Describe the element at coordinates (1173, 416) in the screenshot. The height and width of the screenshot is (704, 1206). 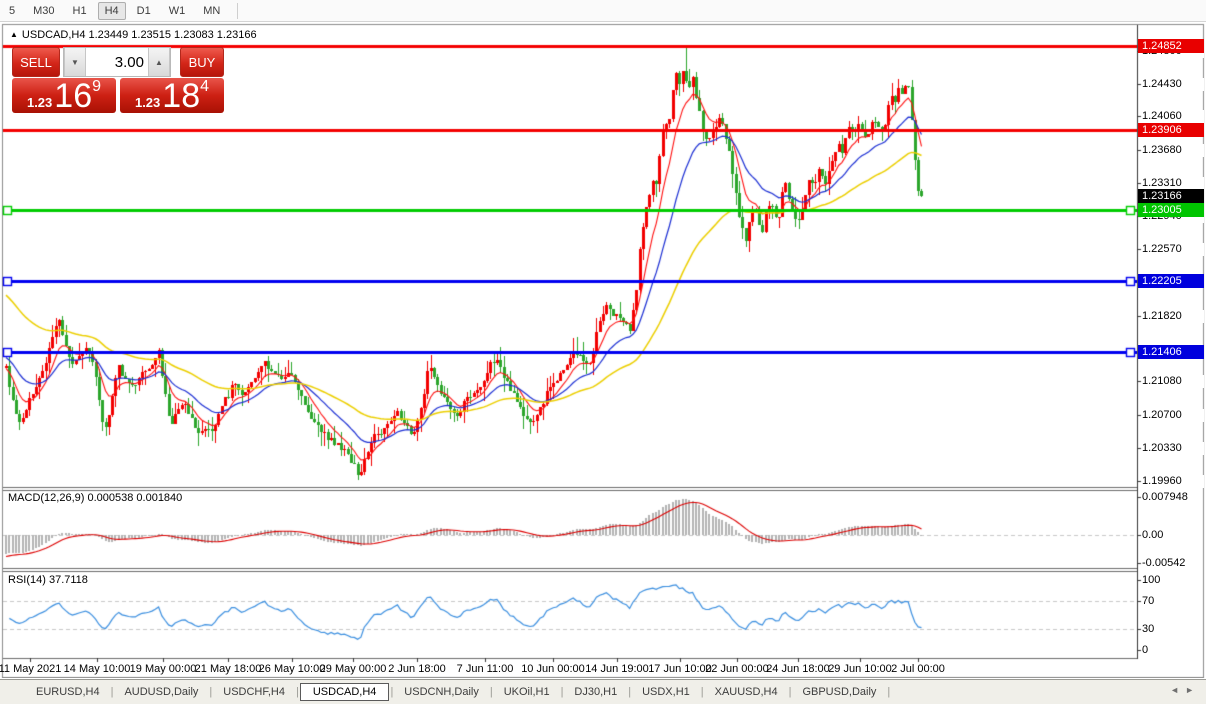
I see `y-axis-tick-label: 1.20700` at that location.